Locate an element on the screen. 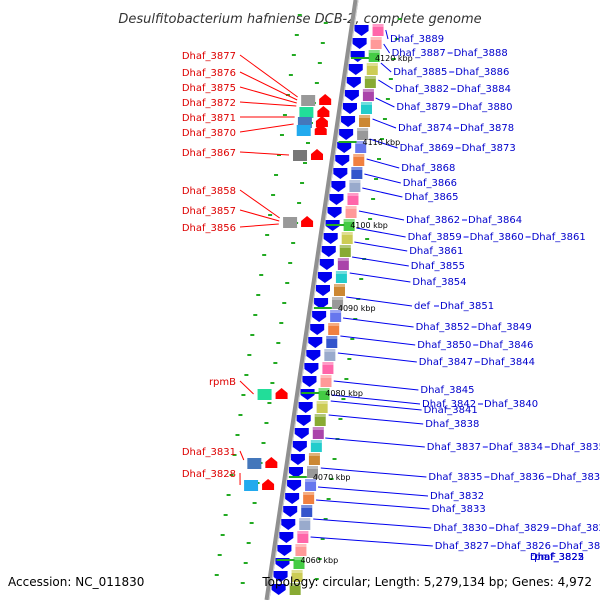  reverse-gene-label: Dhaf_3844 is located at coordinates (508, 362).